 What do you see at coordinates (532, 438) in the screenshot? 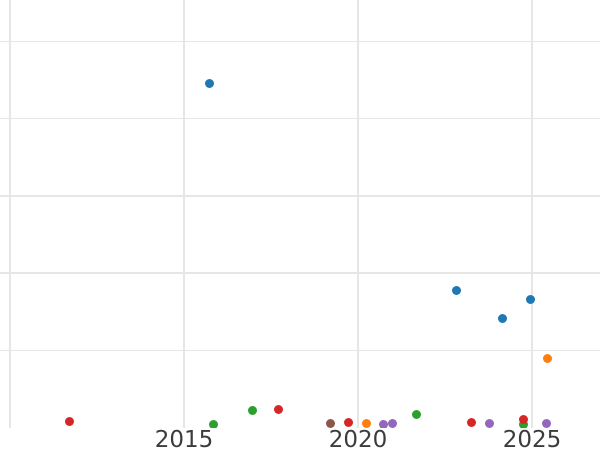
I see `x-tick-label: 2025` at bounding box center [532, 438].